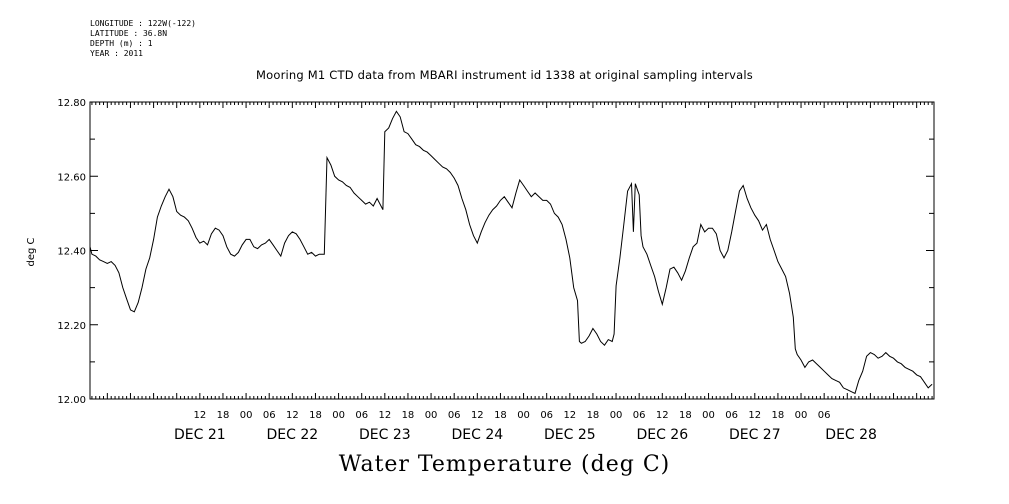 The height and width of the screenshot is (504, 1009). Describe the element at coordinates (851, 435) in the screenshot. I see `x-day-label: DEC 28` at that location.